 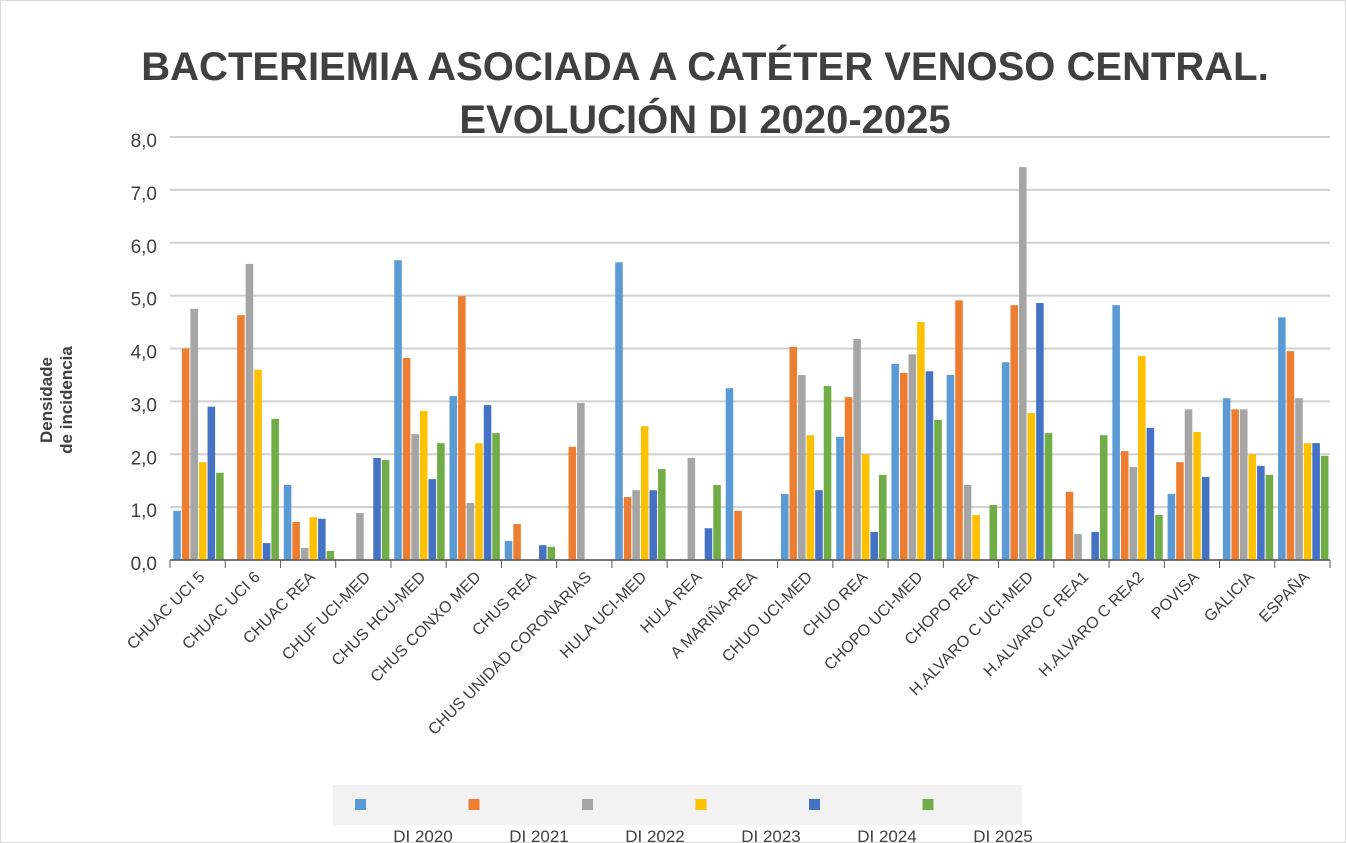 I want to click on legend-label: DI 2023, so click(x=771, y=835).